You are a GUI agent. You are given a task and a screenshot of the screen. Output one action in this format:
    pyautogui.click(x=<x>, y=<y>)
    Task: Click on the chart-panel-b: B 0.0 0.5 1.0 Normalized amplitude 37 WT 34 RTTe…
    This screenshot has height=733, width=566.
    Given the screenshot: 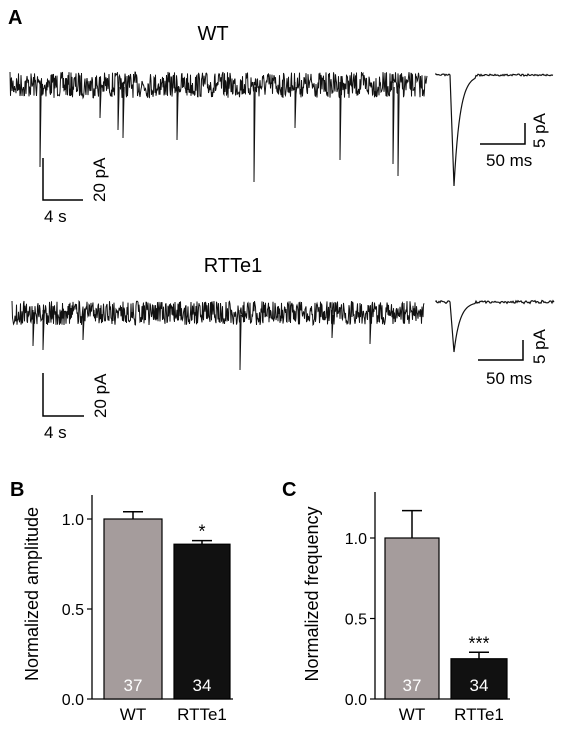 What is the action you would take?
    pyautogui.click(x=121, y=601)
    